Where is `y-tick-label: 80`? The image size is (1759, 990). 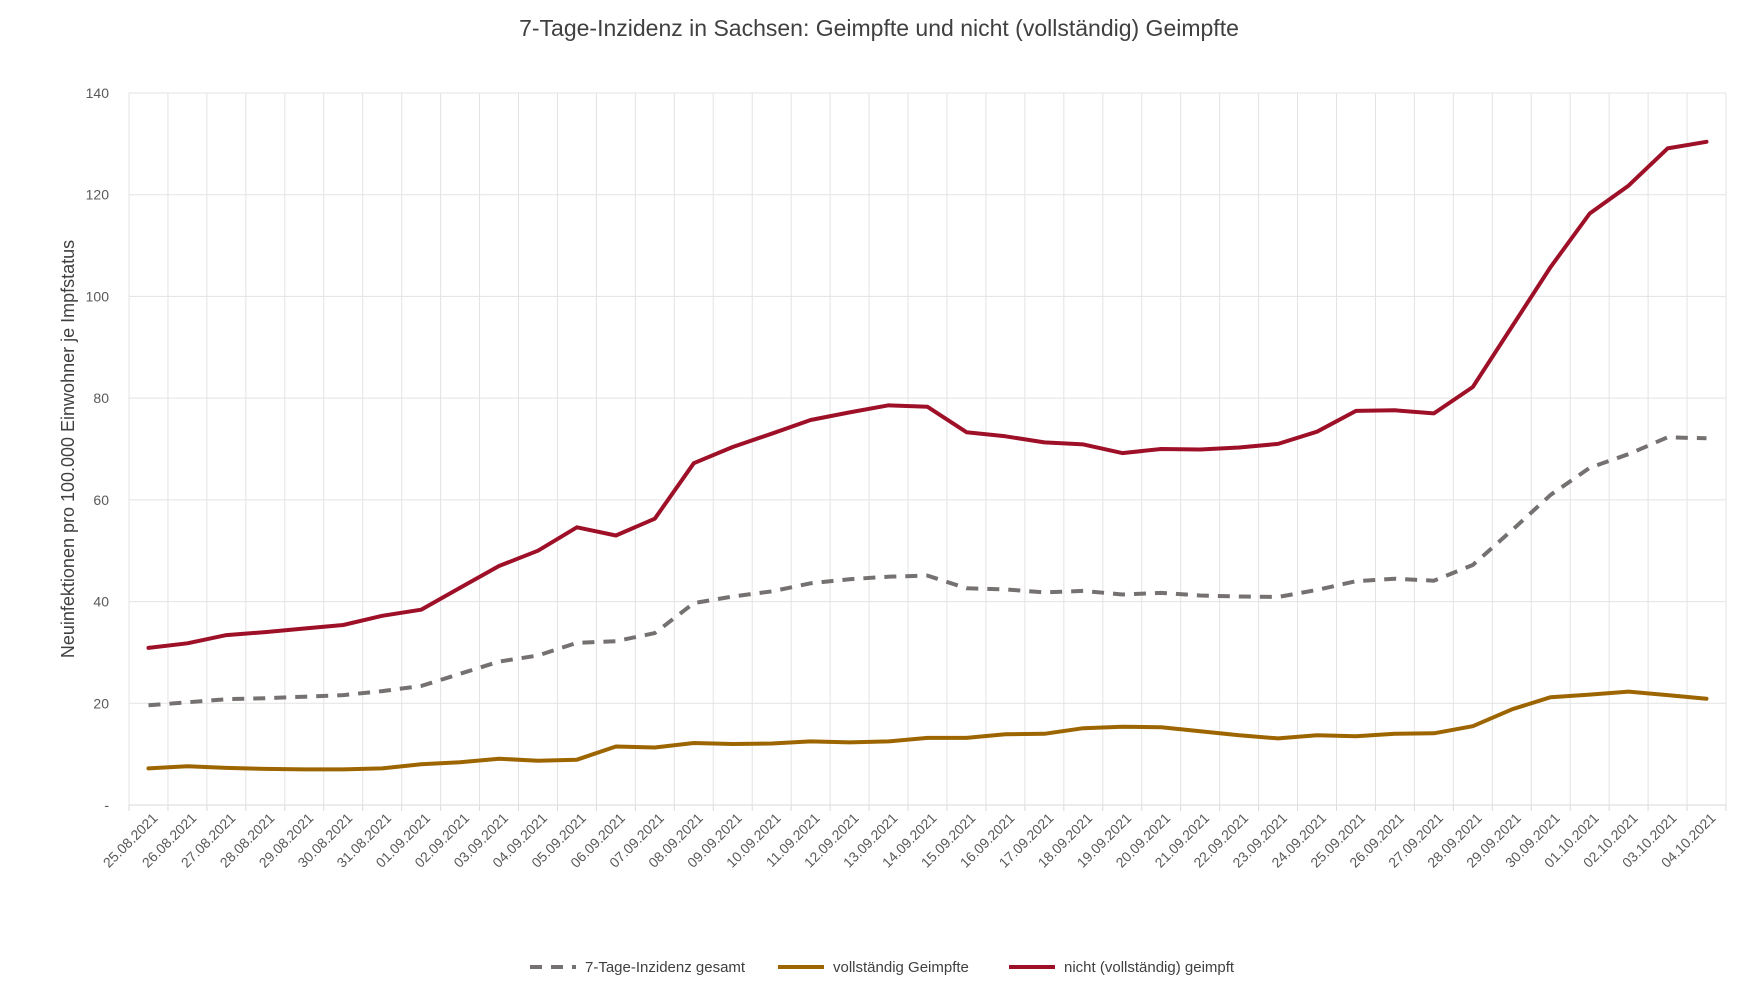 y-tick-label: 80 is located at coordinates (101, 398).